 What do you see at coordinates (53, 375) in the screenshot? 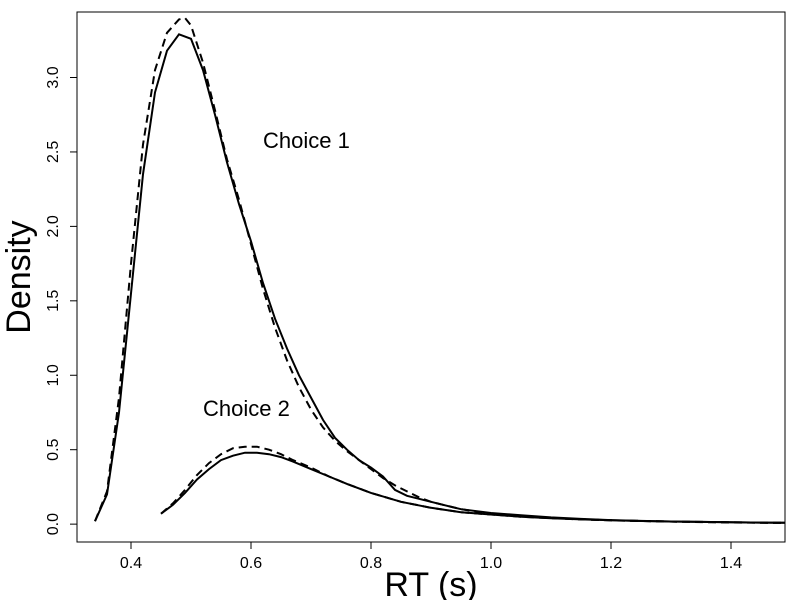
I see `y-tick-label: 1.0` at bounding box center [53, 375].